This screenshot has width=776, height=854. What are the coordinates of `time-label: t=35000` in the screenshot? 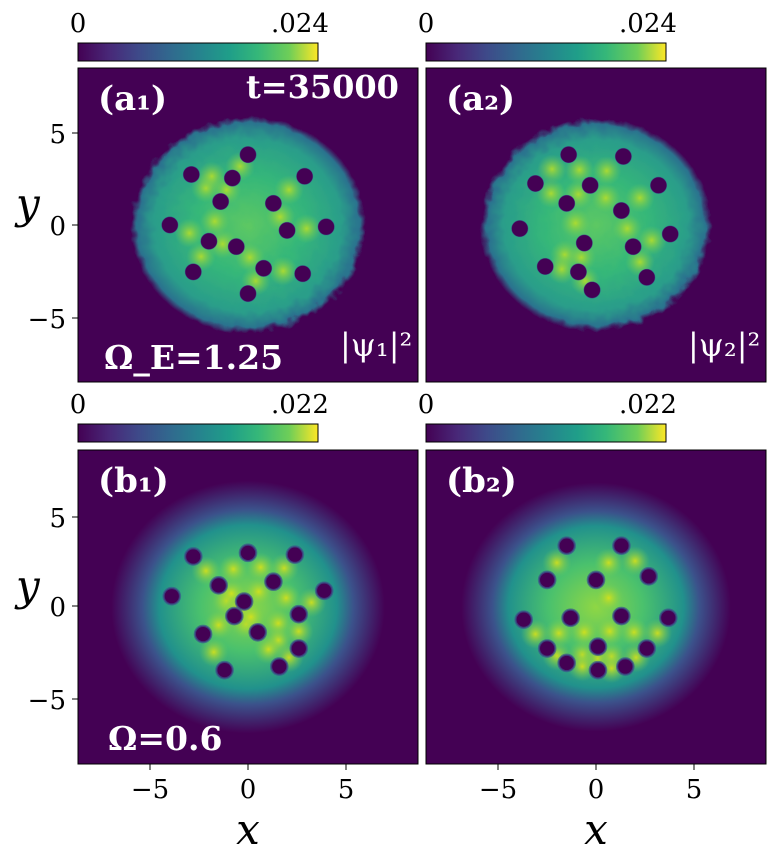 It's located at (322, 87).